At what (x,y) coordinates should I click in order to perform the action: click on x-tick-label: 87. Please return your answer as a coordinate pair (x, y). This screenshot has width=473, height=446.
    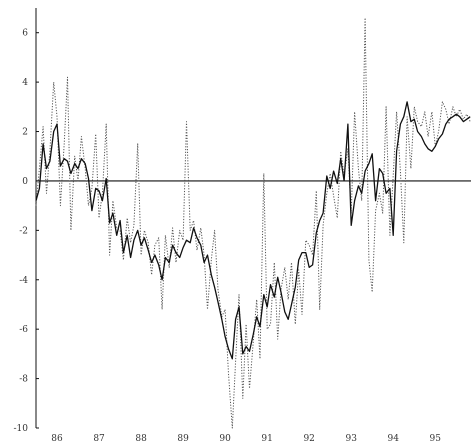
    Looking at the image, I should click on (99, 439).